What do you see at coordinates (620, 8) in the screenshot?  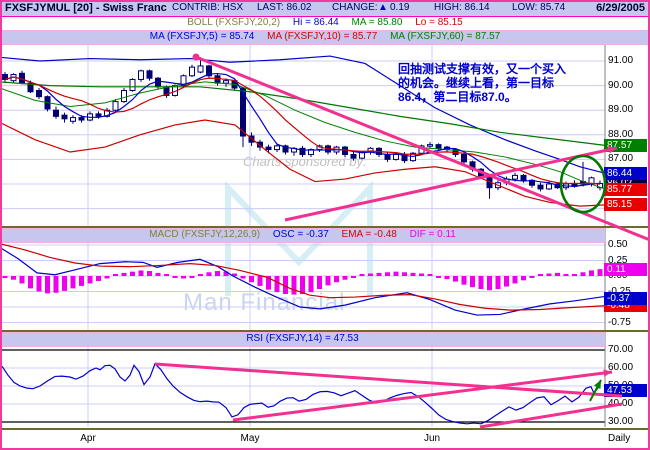 I see `date-field: 6/29/2005` at bounding box center [620, 8].